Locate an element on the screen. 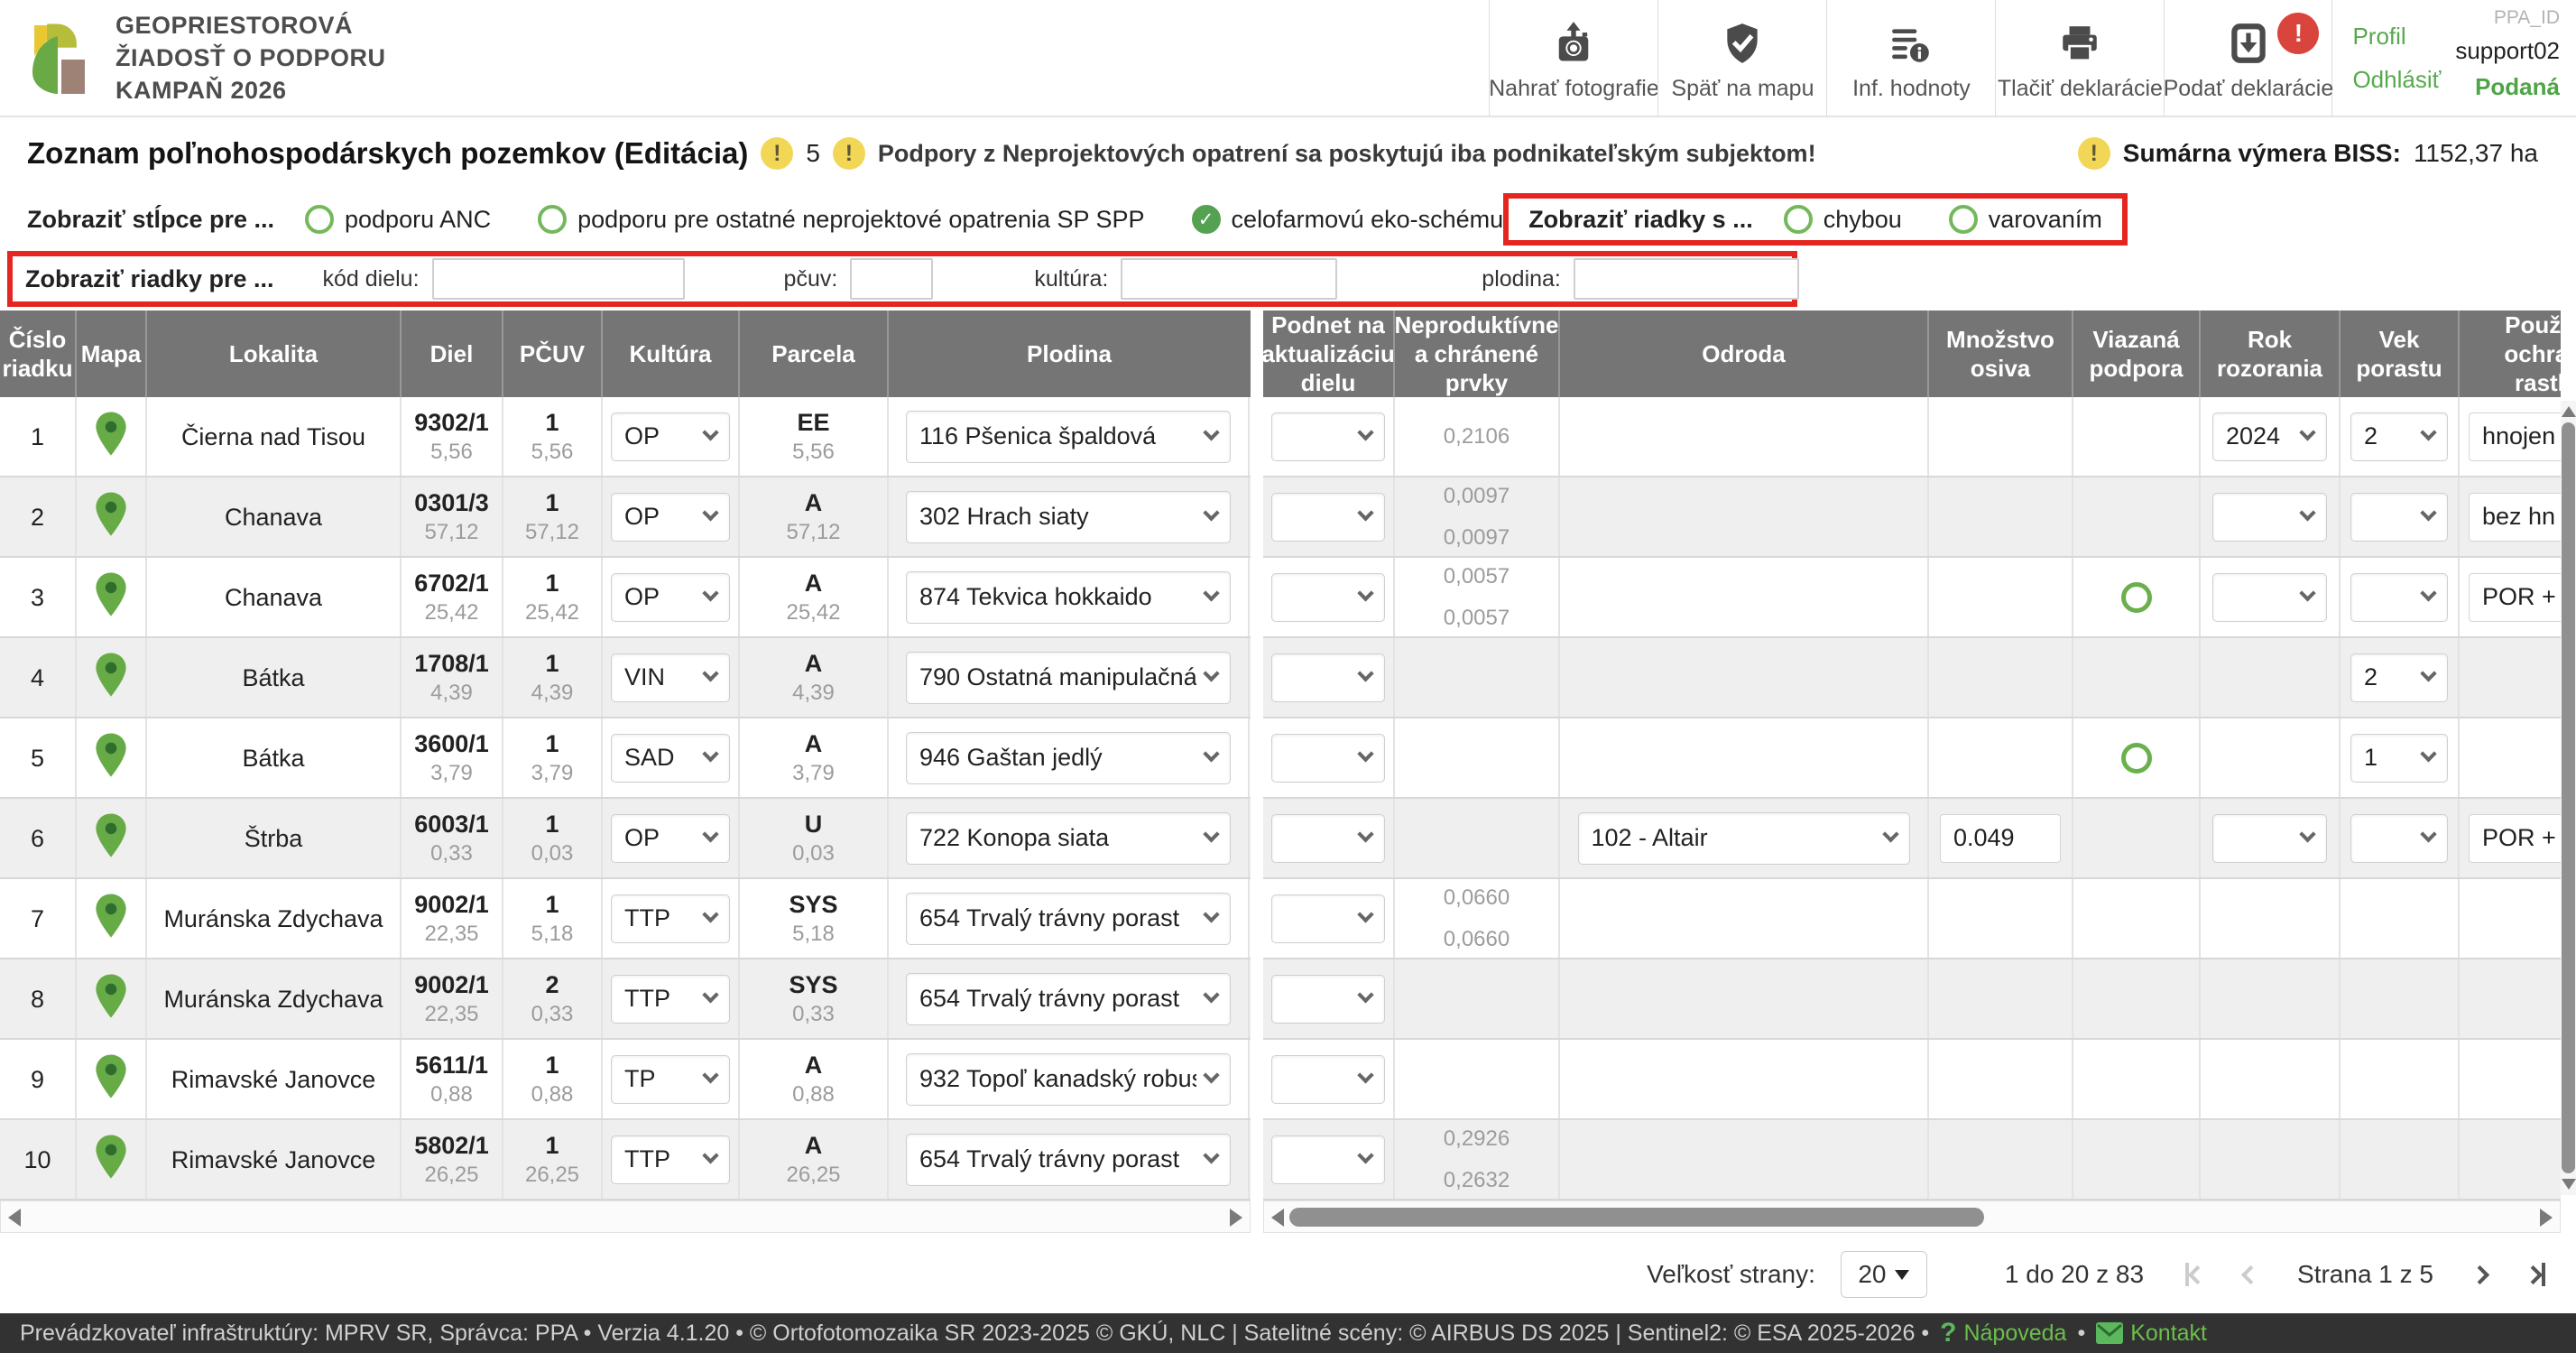  mnozstvo-osiva-input: 0.049 is located at coordinates (2000, 838).